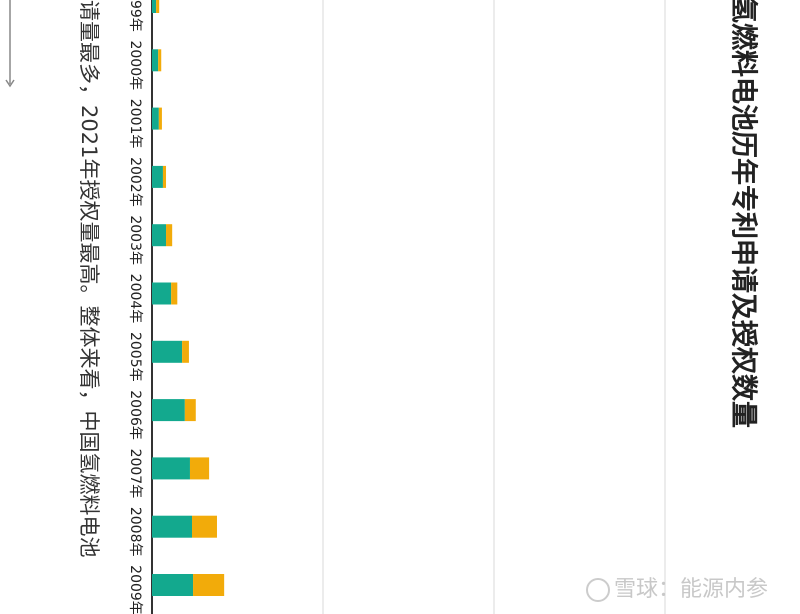  I want to click on category-label: 2006年, so click(135, 415).